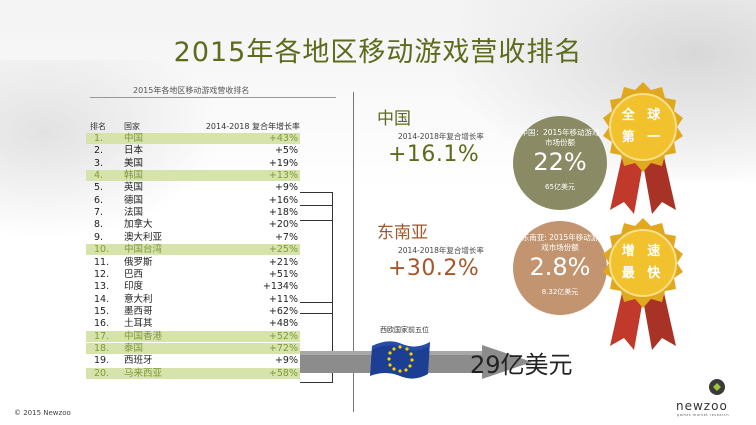 The height and width of the screenshot is (425, 756). What do you see at coordinates (283, 348) in the screenshot?
I see `growth-cell: +72%` at bounding box center [283, 348].